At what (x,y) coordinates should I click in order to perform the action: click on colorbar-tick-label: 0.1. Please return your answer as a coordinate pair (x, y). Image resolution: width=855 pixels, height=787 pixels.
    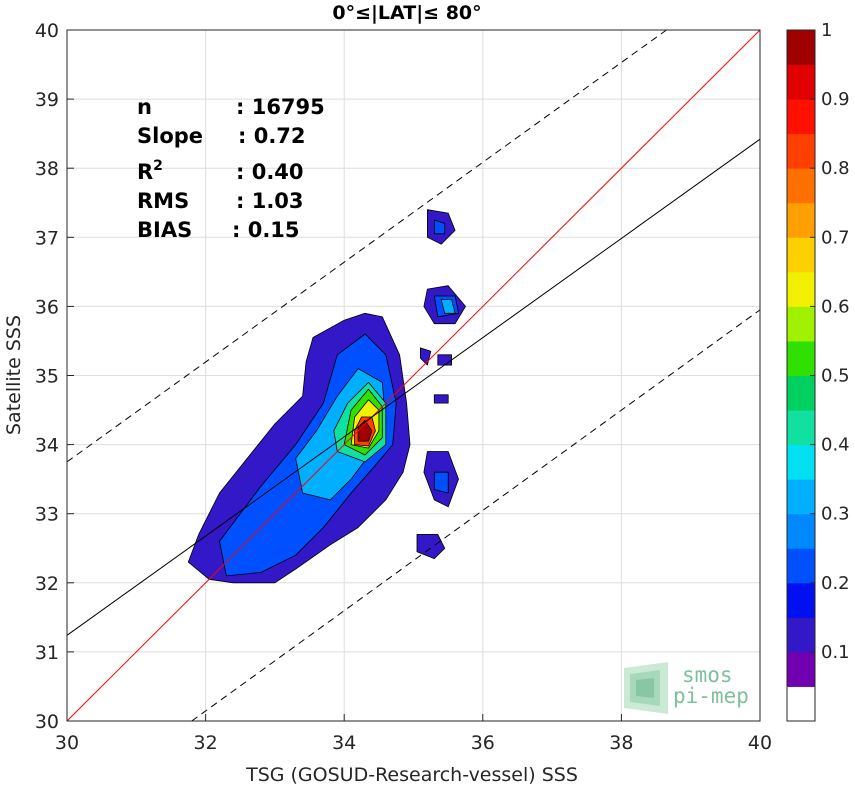
    Looking at the image, I should click on (835, 652).